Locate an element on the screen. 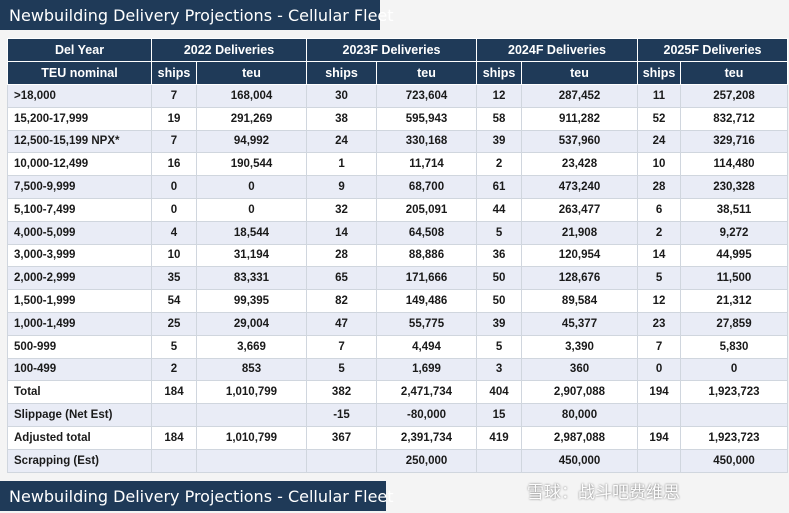 The image size is (789, 513). table-row: 7,500-9,999 0 0 9 68,700 61 473,240 28 230,328 is located at coordinates (398, 187).